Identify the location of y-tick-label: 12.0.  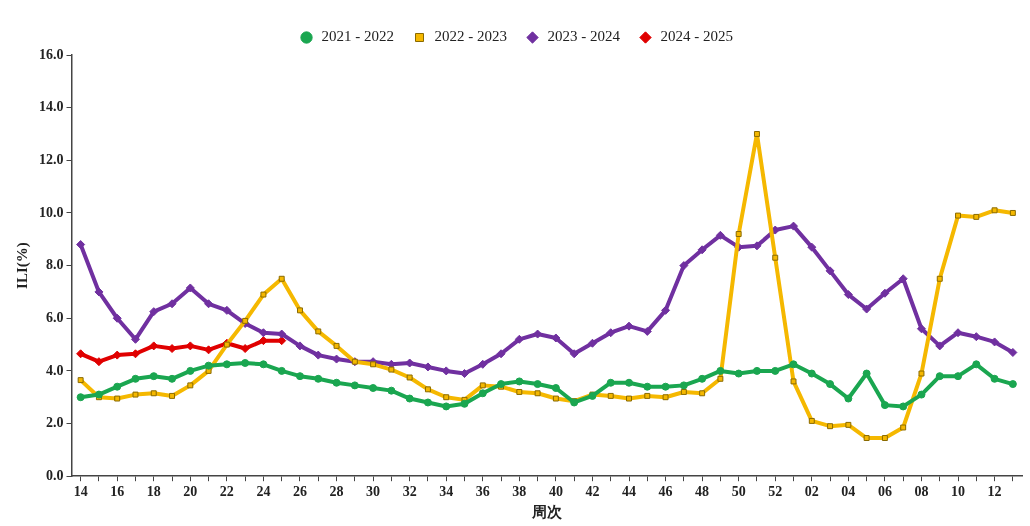
(51, 159).